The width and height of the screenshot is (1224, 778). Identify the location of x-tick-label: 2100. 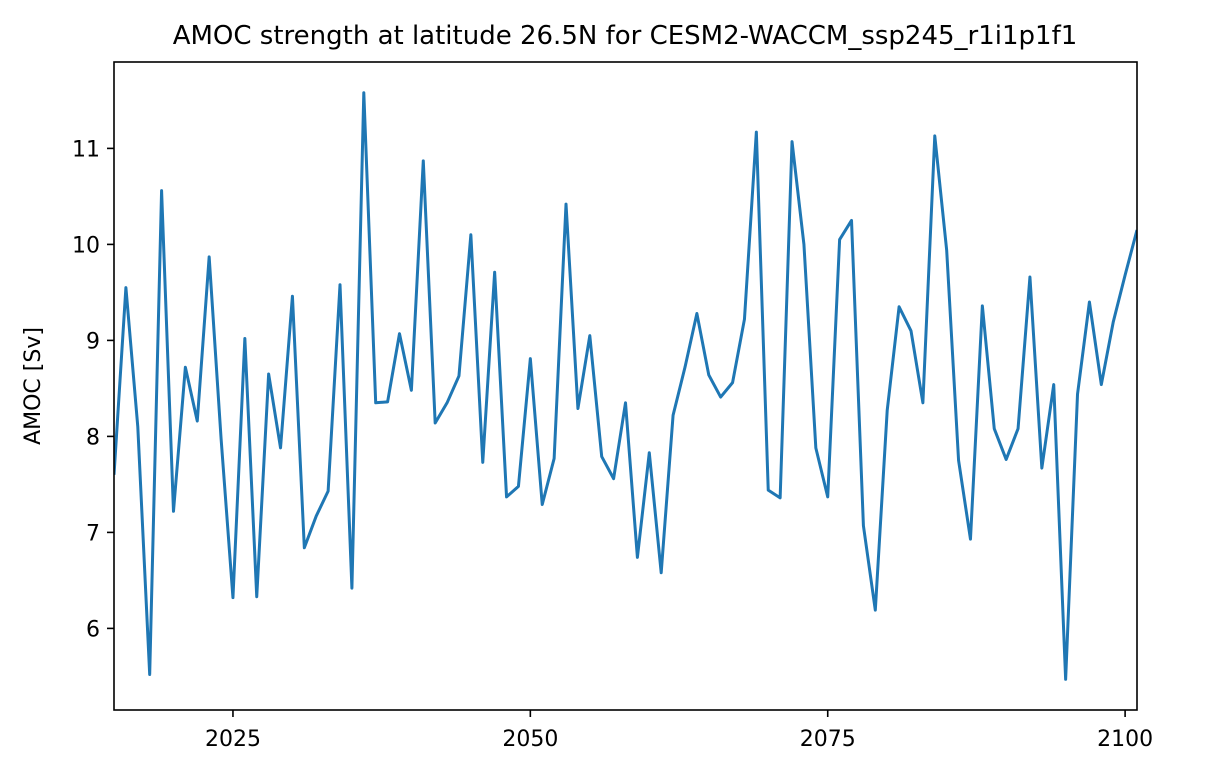
(1125, 739).